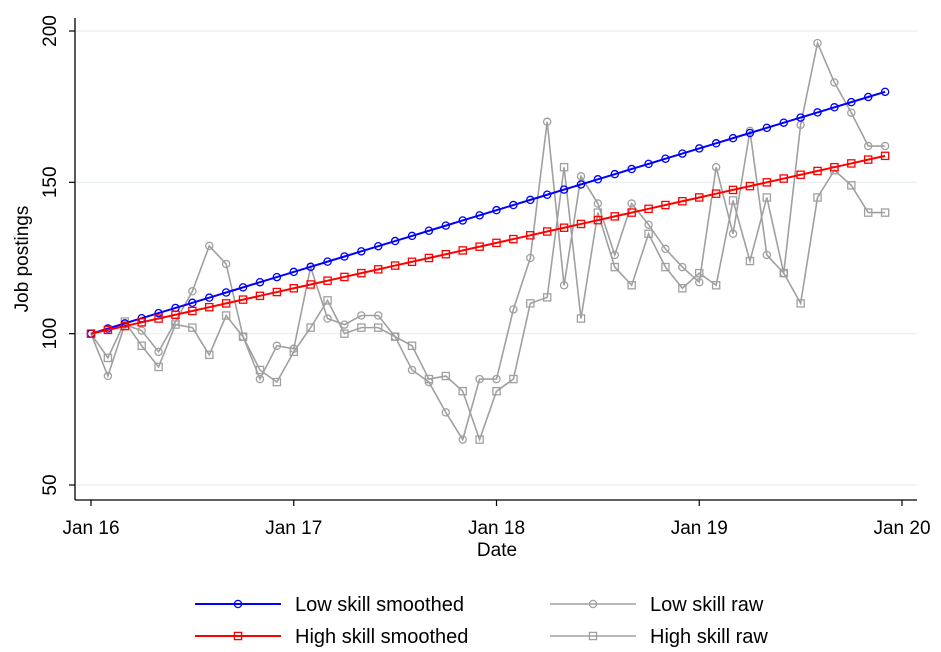  I want to click on legend-label: High skill smoothed, so click(381, 637).